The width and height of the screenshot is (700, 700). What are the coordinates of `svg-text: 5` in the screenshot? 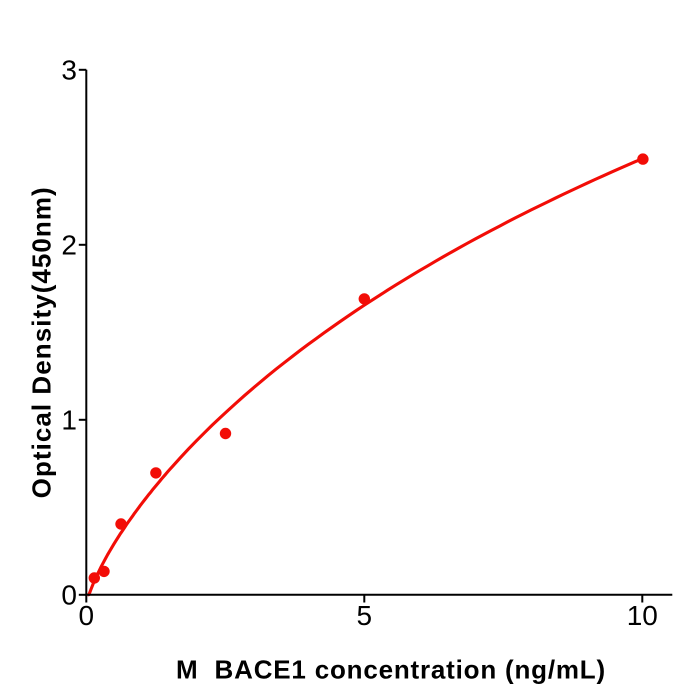 It's located at (365, 615).